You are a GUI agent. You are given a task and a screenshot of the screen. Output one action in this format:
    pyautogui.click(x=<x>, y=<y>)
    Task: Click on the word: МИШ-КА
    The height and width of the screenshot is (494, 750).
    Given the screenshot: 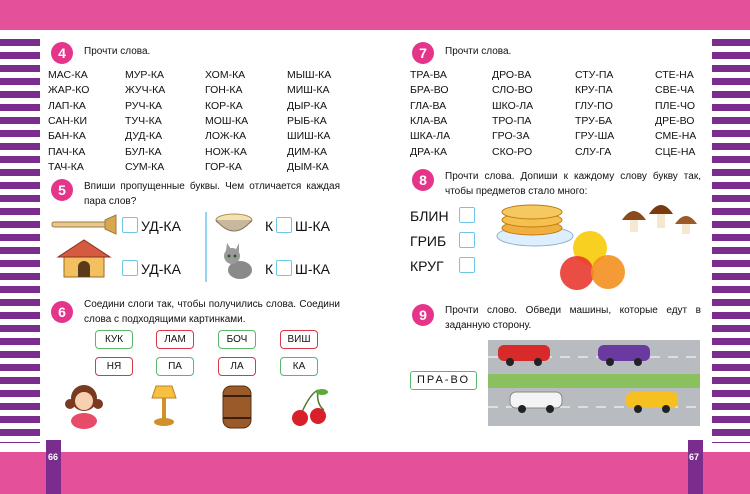 What is the action you would take?
    pyautogui.click(x=308, y=90)
    